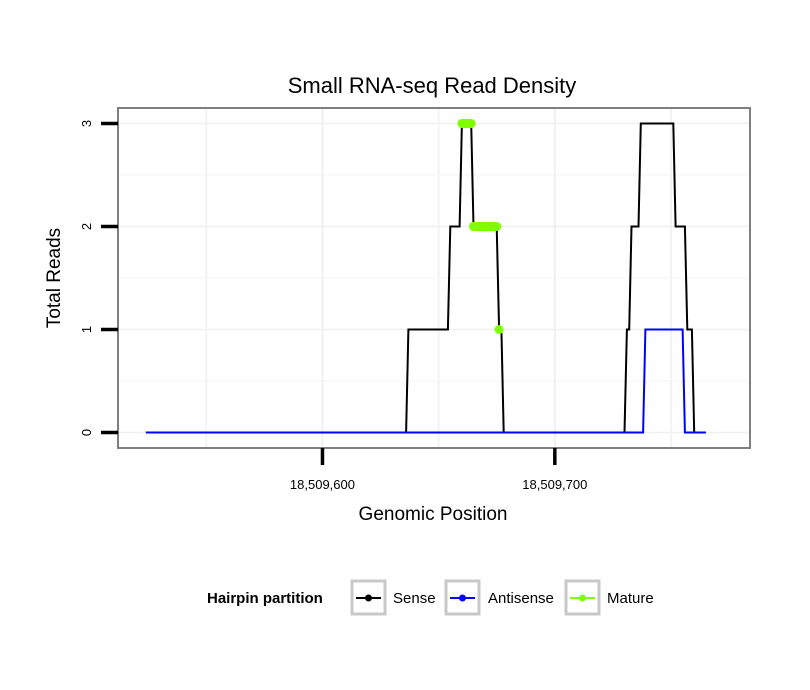 The height and width of the screenshot is (690, 810). I want to click on legend-title: Hairpin partition, so click(265, 598).